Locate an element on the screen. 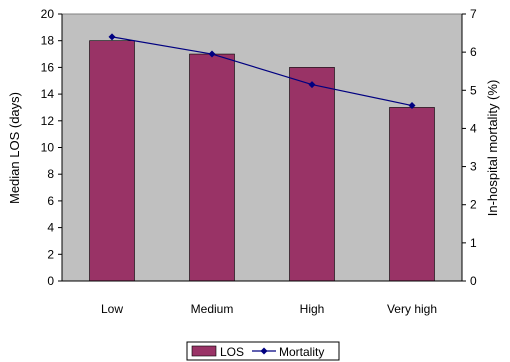  left-tick-label: 14 is located at coordinates (48, 94).